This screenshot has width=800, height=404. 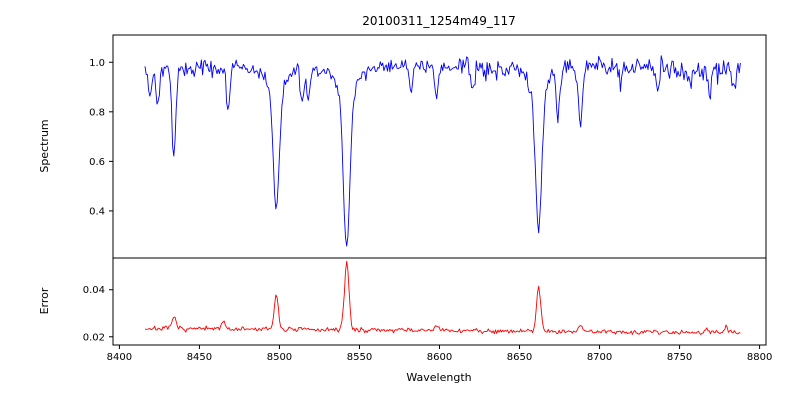 What do you see at coordinates (94, 290) in the screenshot?
I see `y-tick-label: 0.04` at bounding box center [94, 290].